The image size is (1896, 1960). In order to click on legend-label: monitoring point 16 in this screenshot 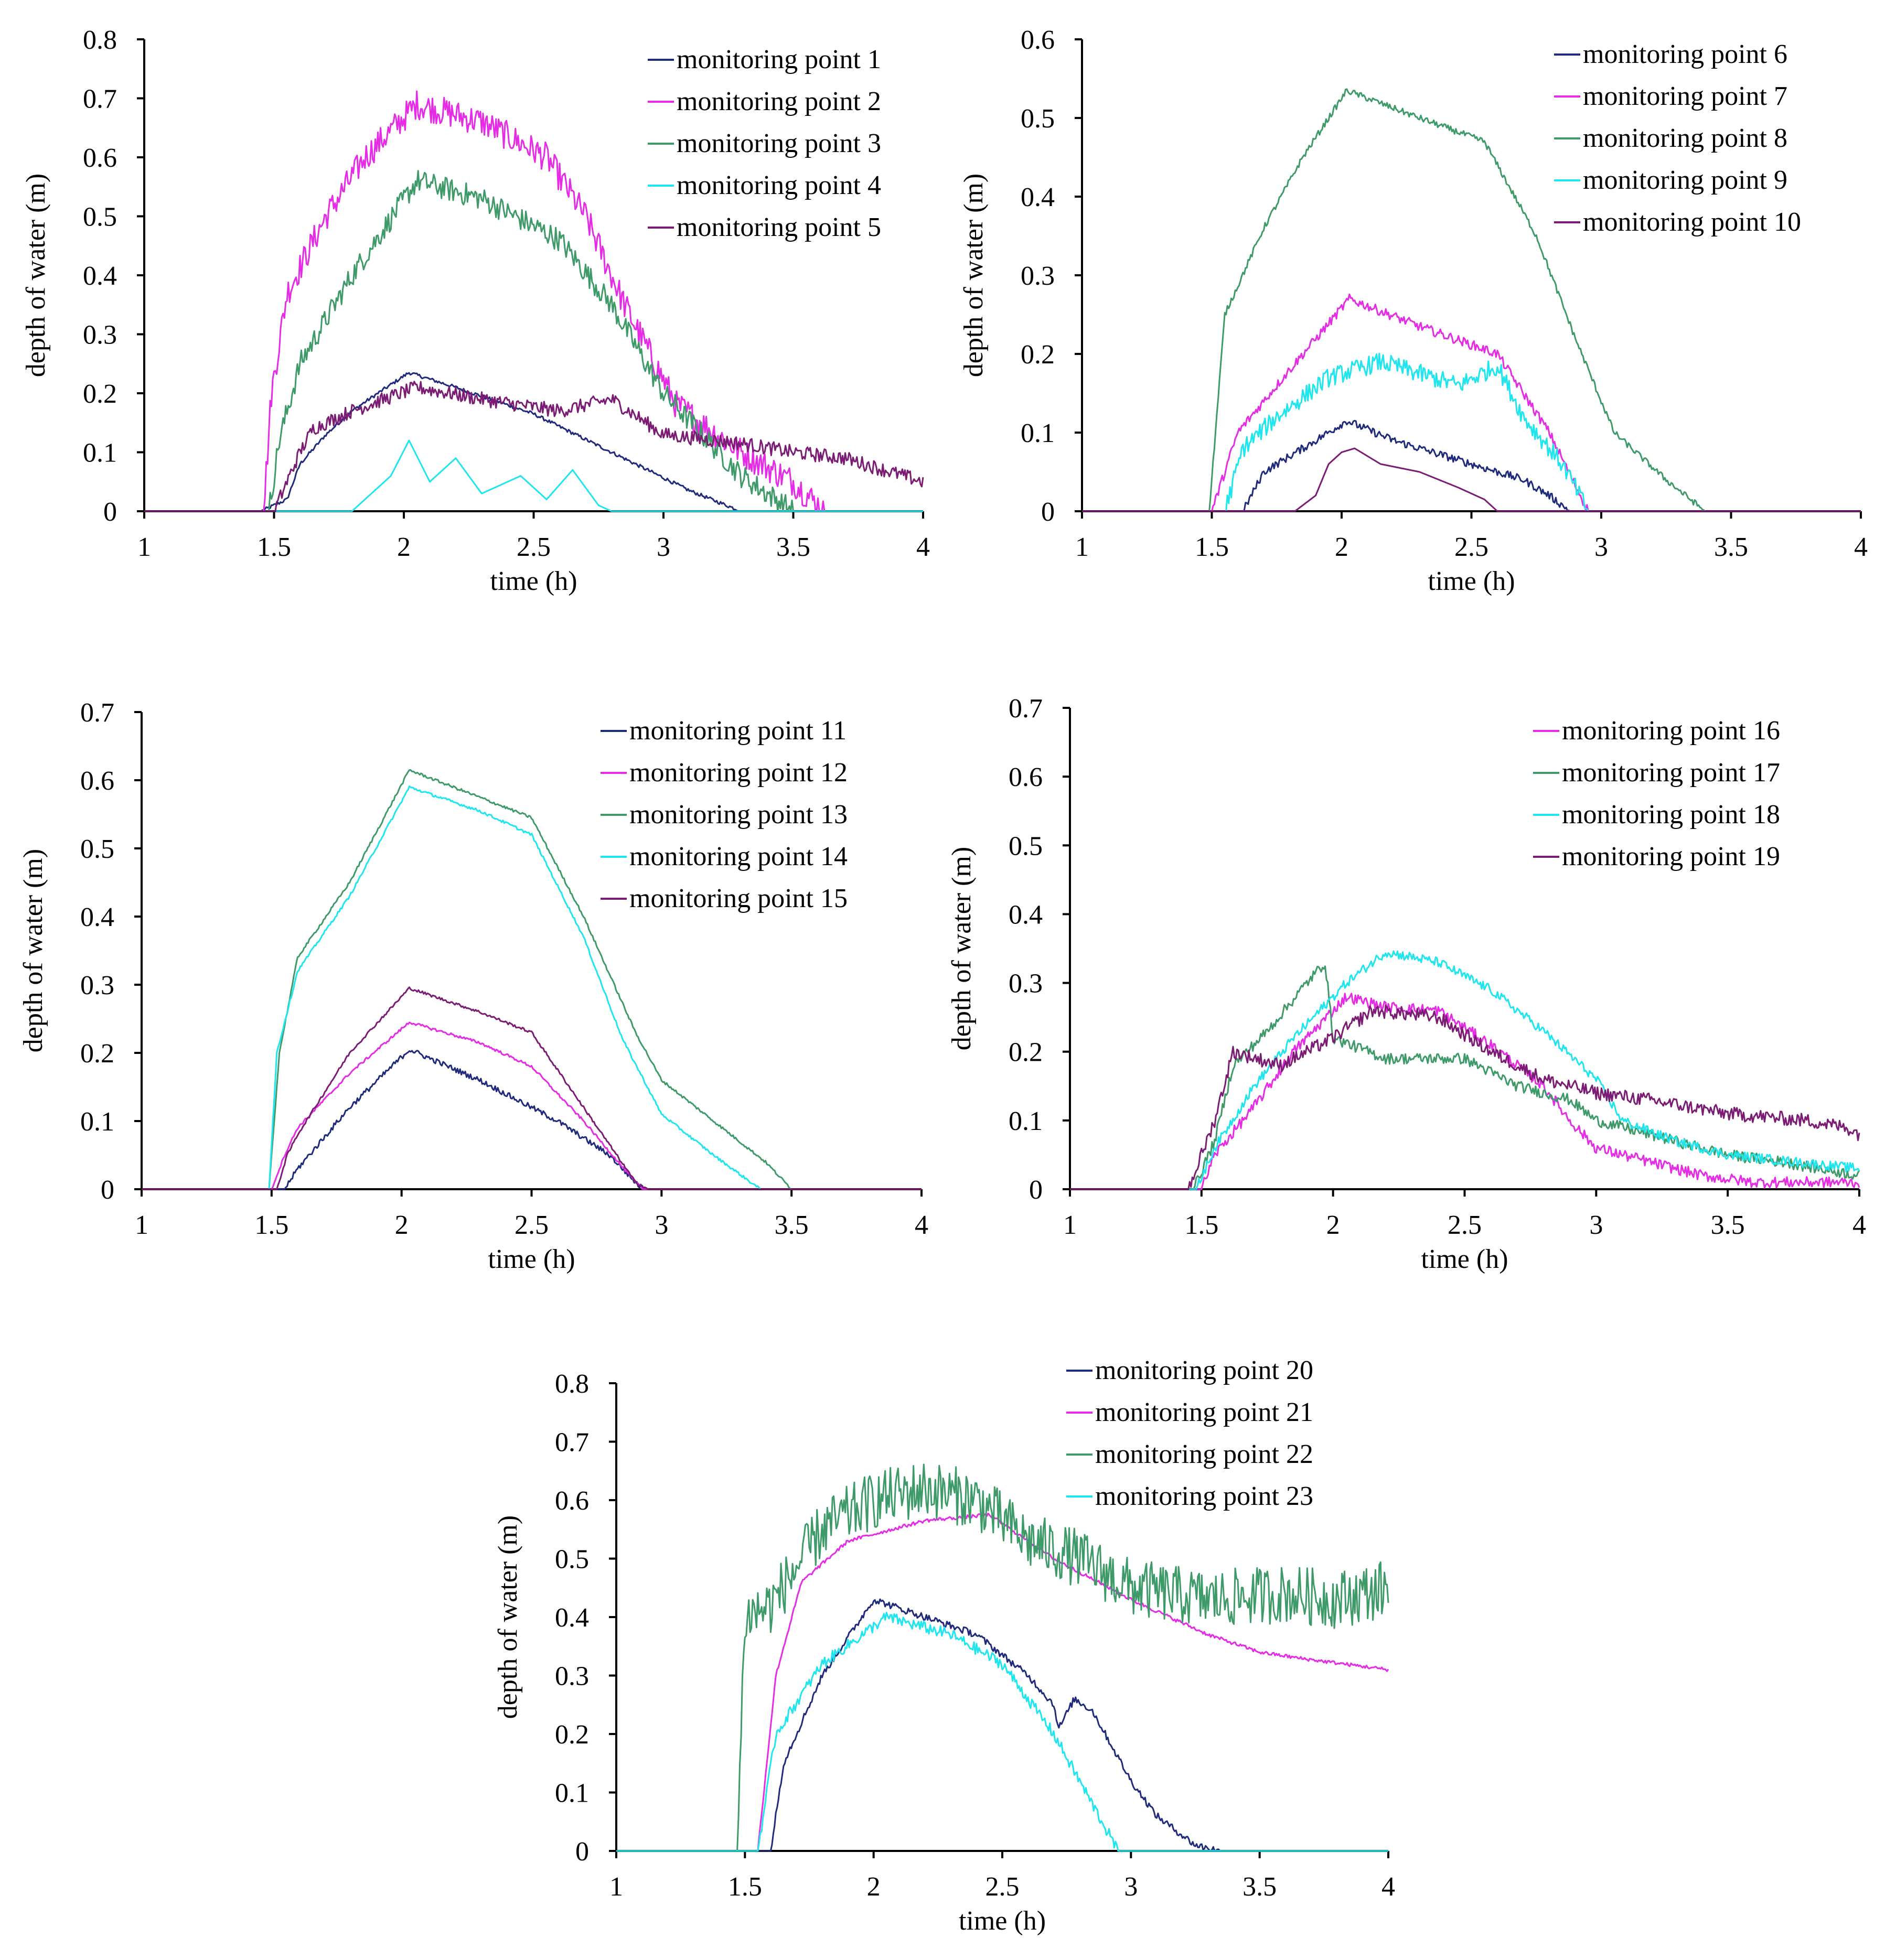, I will do `click(1671, 731)`.